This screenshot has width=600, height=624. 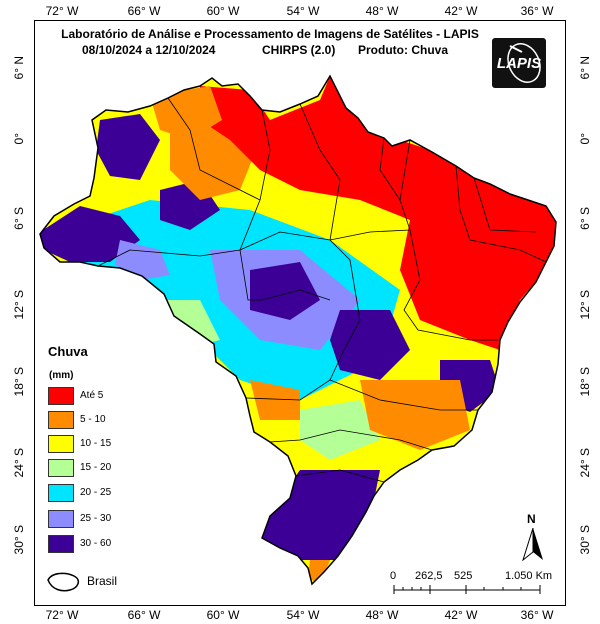 I want to click on lon-tick-top: 60° W, so click(x=223, y=11).